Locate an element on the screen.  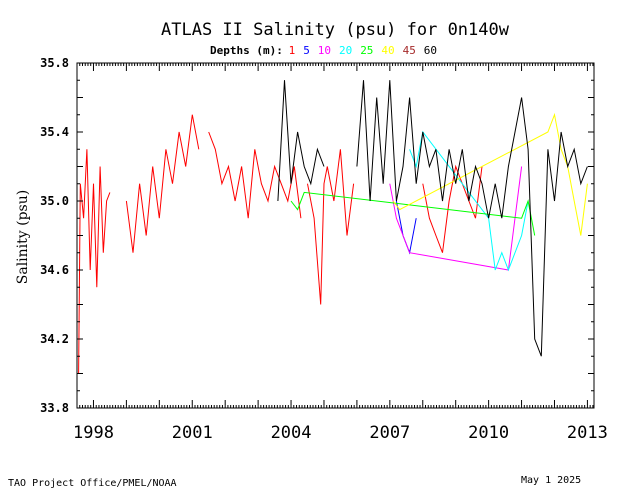
y-tick-label: 33.8 is located at coordinates (54, 408).